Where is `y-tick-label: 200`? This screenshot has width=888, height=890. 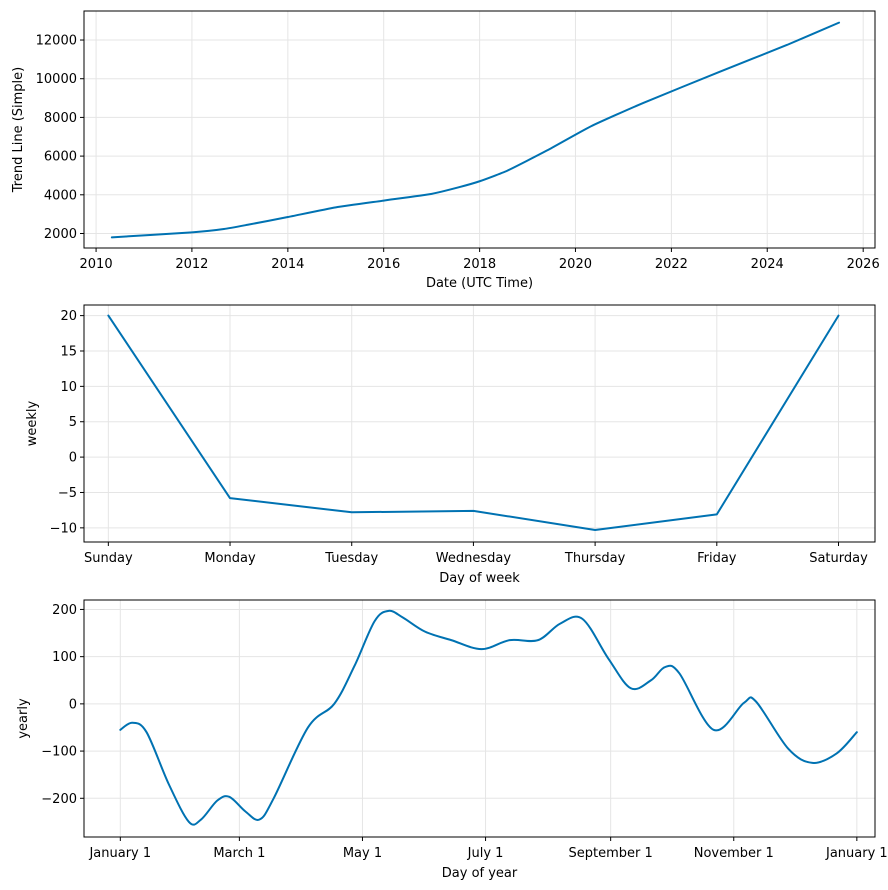
y-tick-label: 200 is located at coordinates (64, 610).